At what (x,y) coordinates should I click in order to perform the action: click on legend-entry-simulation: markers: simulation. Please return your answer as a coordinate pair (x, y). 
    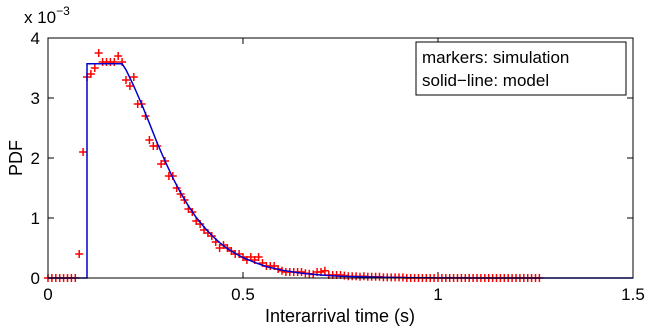
    Looking at the image, I should click on (495, 57).